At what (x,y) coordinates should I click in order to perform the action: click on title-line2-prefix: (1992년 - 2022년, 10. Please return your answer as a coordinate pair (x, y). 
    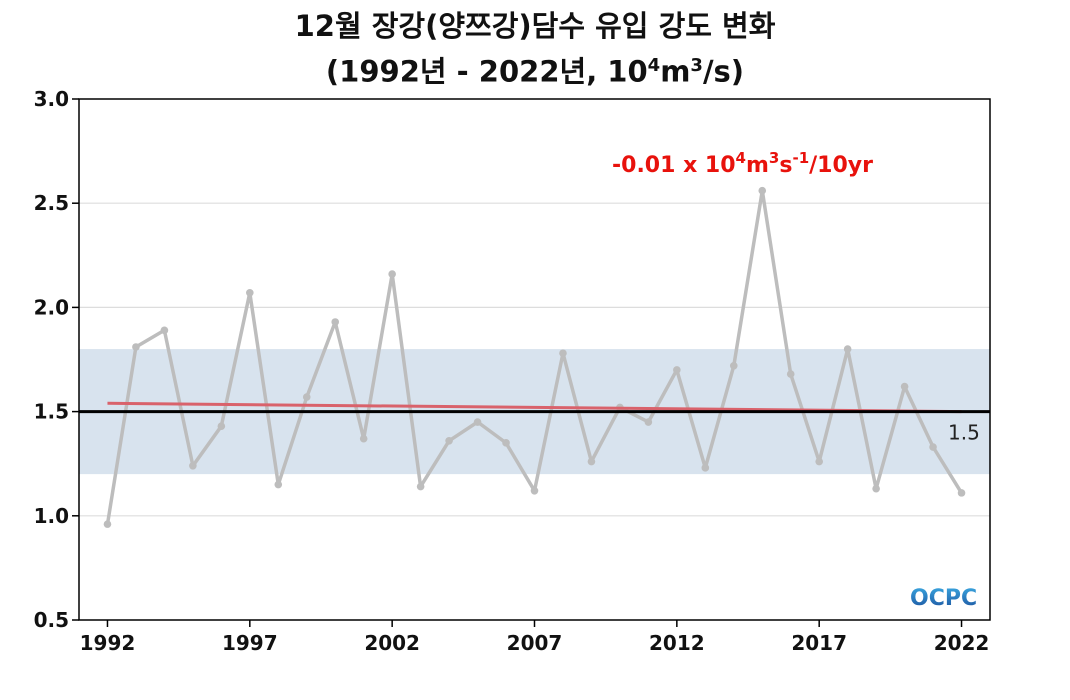
    Looking at the image, I should click on (486, 71).